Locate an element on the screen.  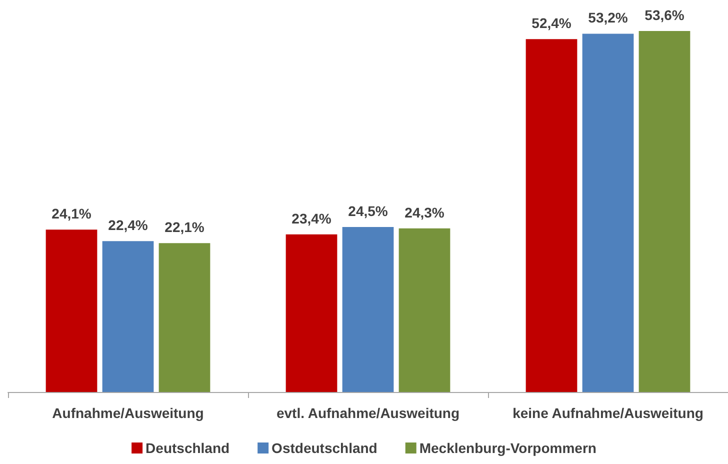
x-tick-label: evtl. Aufnahme/Ausweitung is located at coordinates (368, 413).